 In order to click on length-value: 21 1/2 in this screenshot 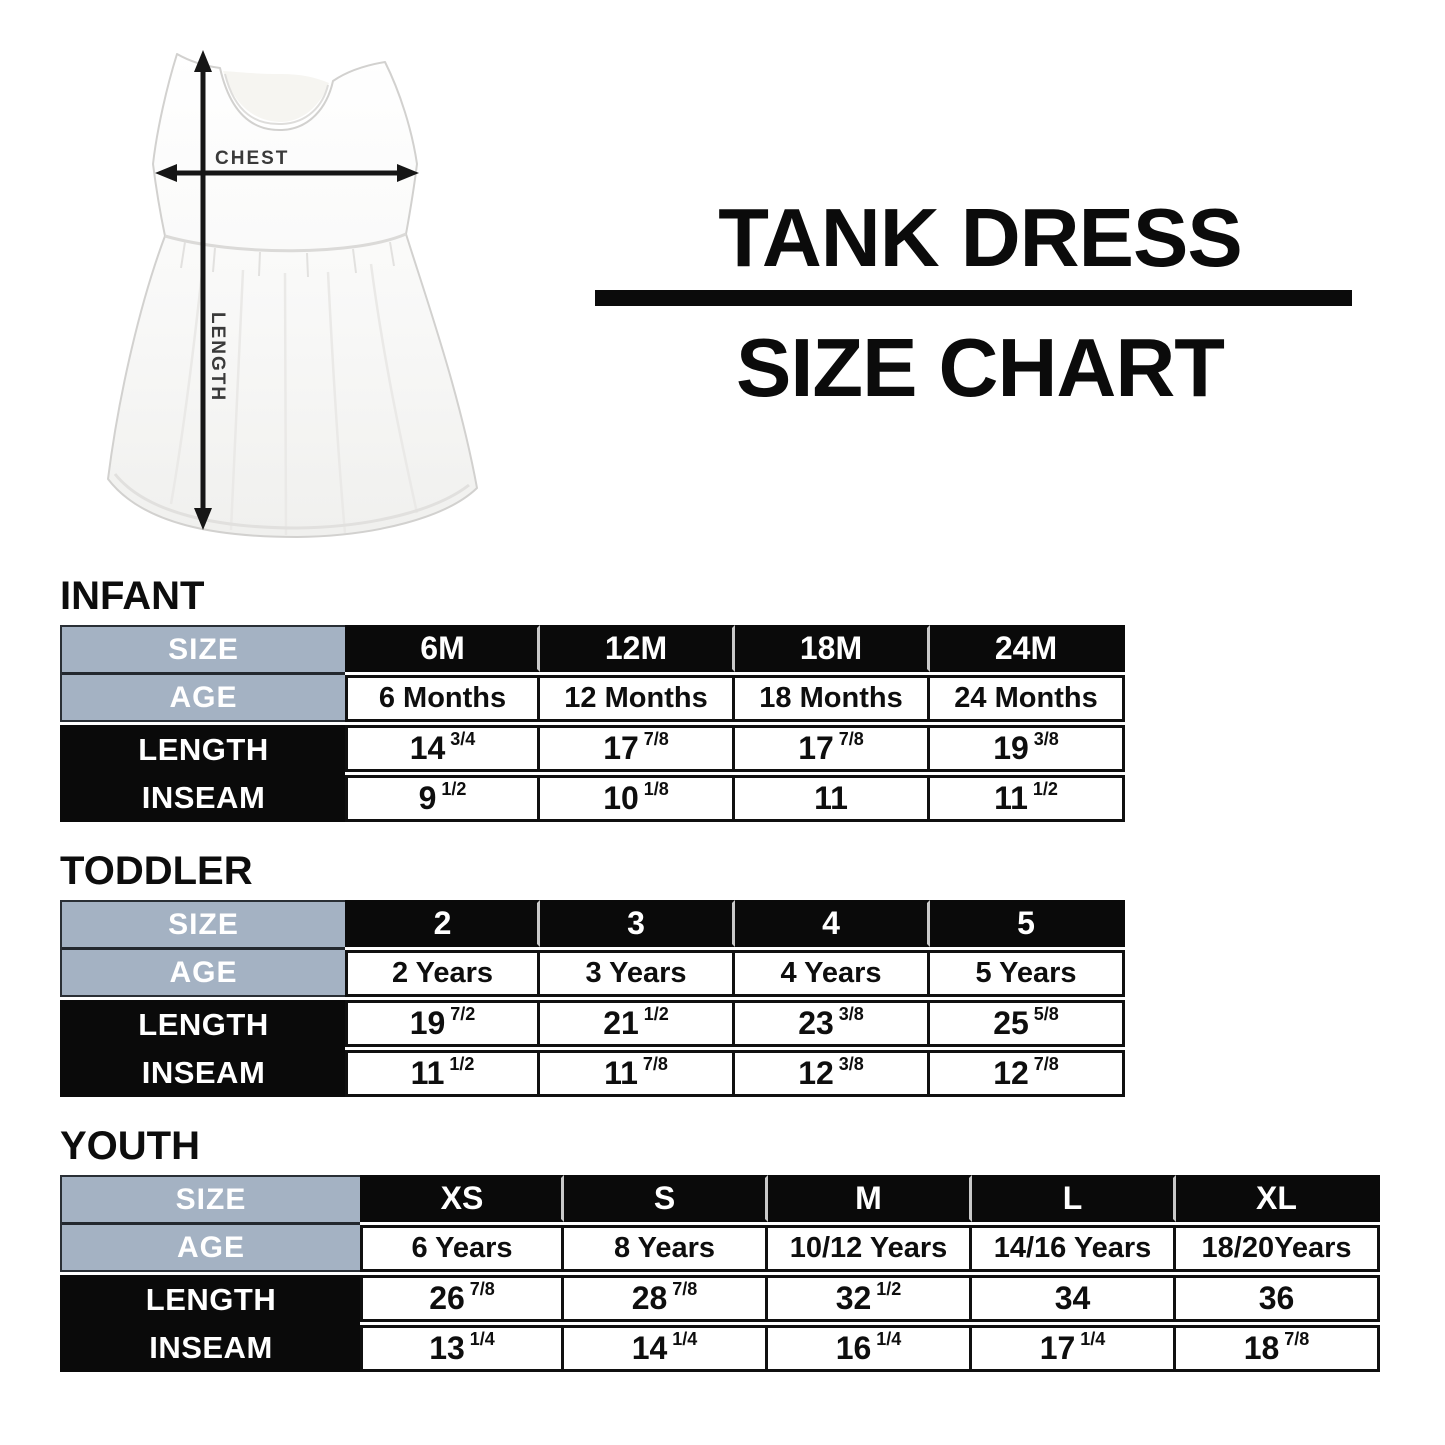, I will do `click(637, 1023)`.